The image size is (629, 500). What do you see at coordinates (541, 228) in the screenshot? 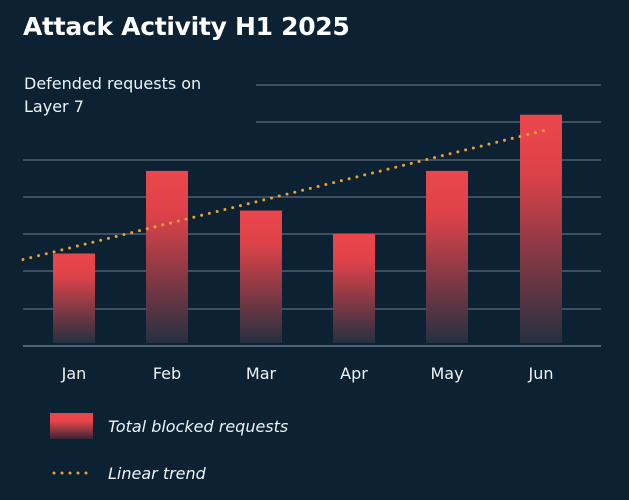
I see `bar-jun` at bounding box center [541, 228].